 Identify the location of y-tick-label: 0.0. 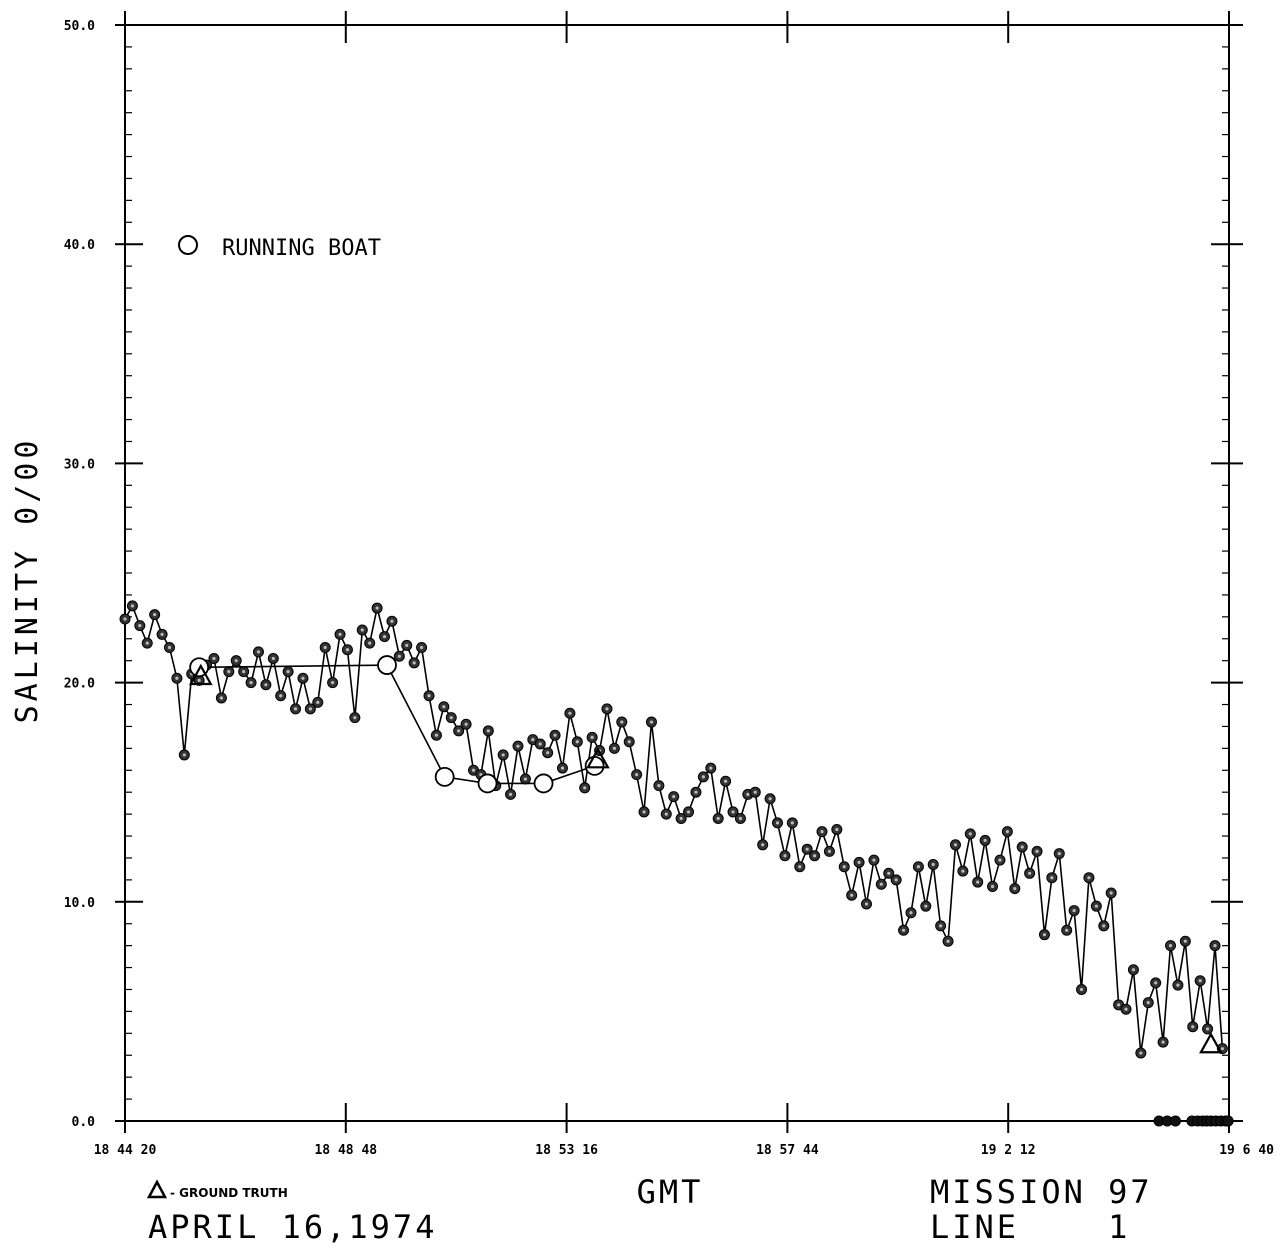
(84, 1122).